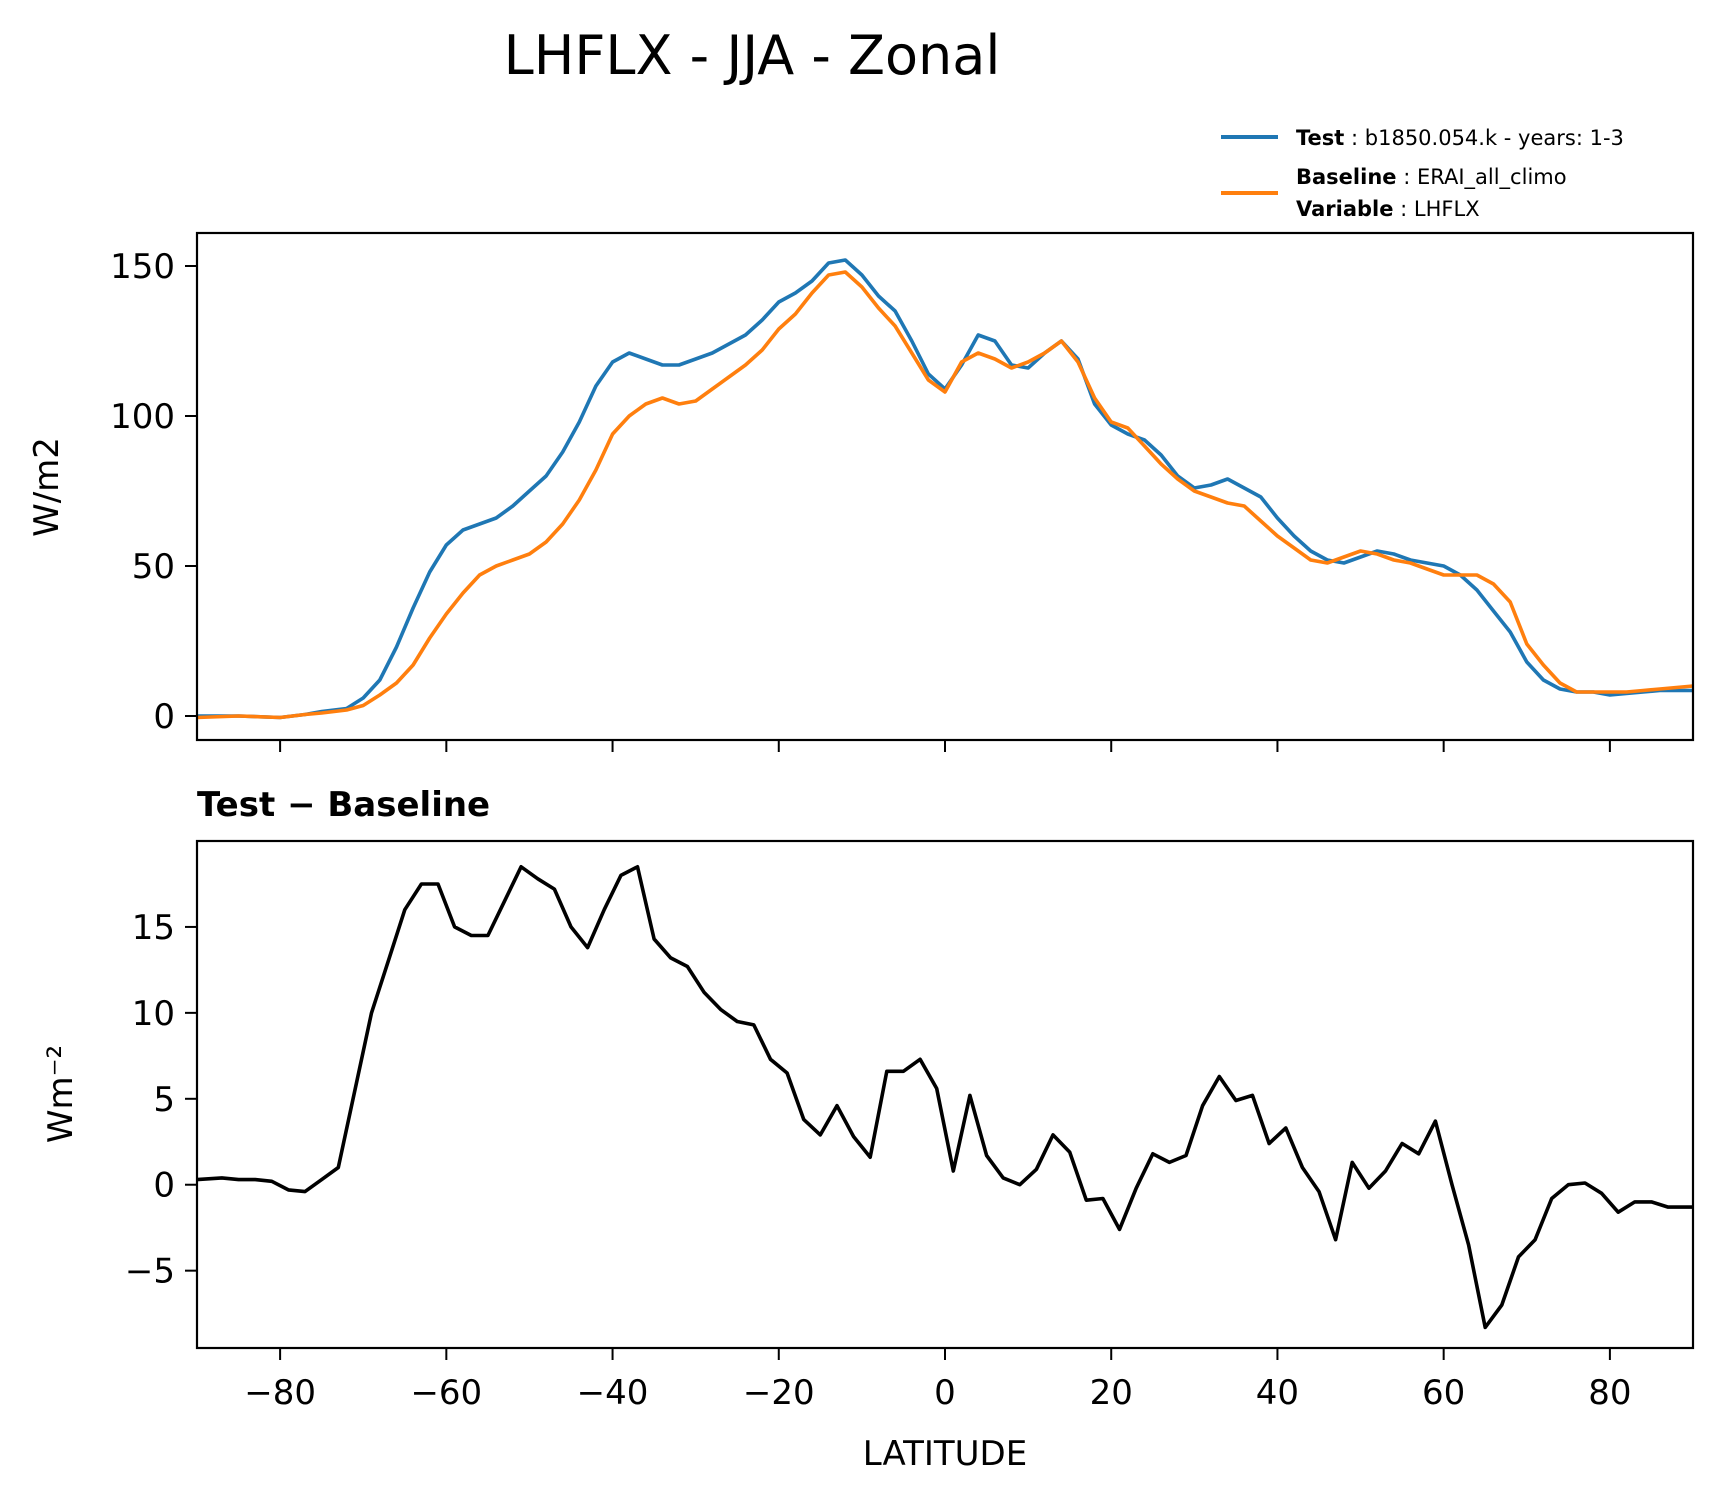 This screenshot has height=1496, width=1713. I want to click on legend-variable-text: Variable : LHFLX, so click(1388, 209).